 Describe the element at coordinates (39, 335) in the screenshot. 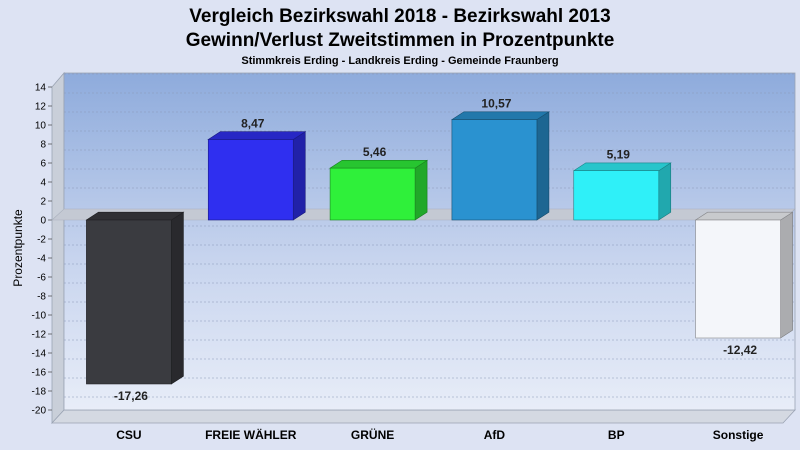

I see `y-tick-label: -12` at that location.